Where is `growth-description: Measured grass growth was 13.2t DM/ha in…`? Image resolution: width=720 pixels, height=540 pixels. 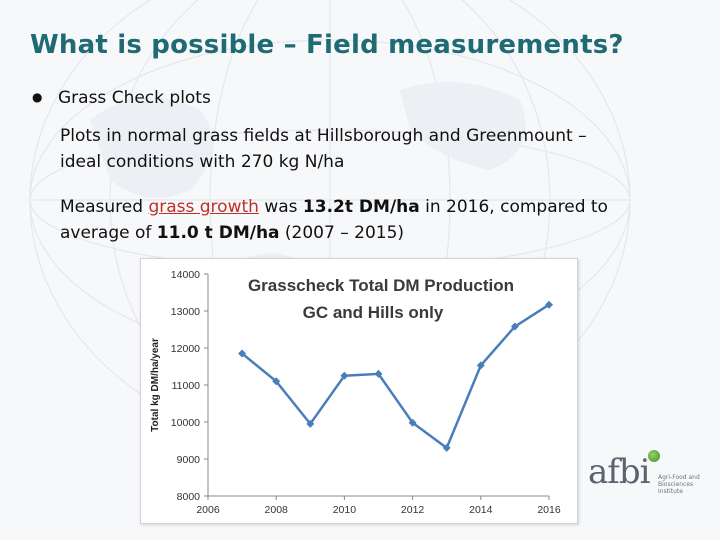
growth-description: Measured grass growth was 13.2t DM/ha in… is located at coordinates (334, 220).